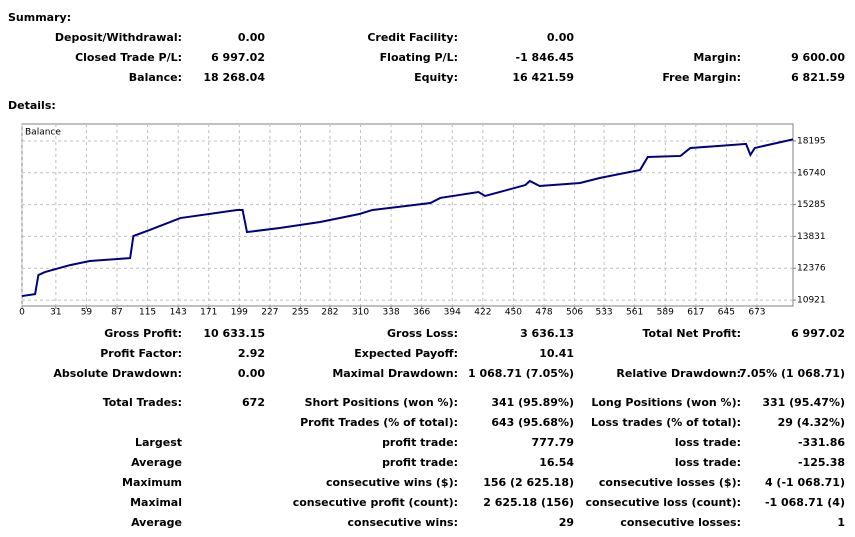 Image resolution: width=855 pixels, height=537 pixels. Describe the element at coordinates (412, 37) in the screenshot. I see `label: Credit Facility:` at that location.